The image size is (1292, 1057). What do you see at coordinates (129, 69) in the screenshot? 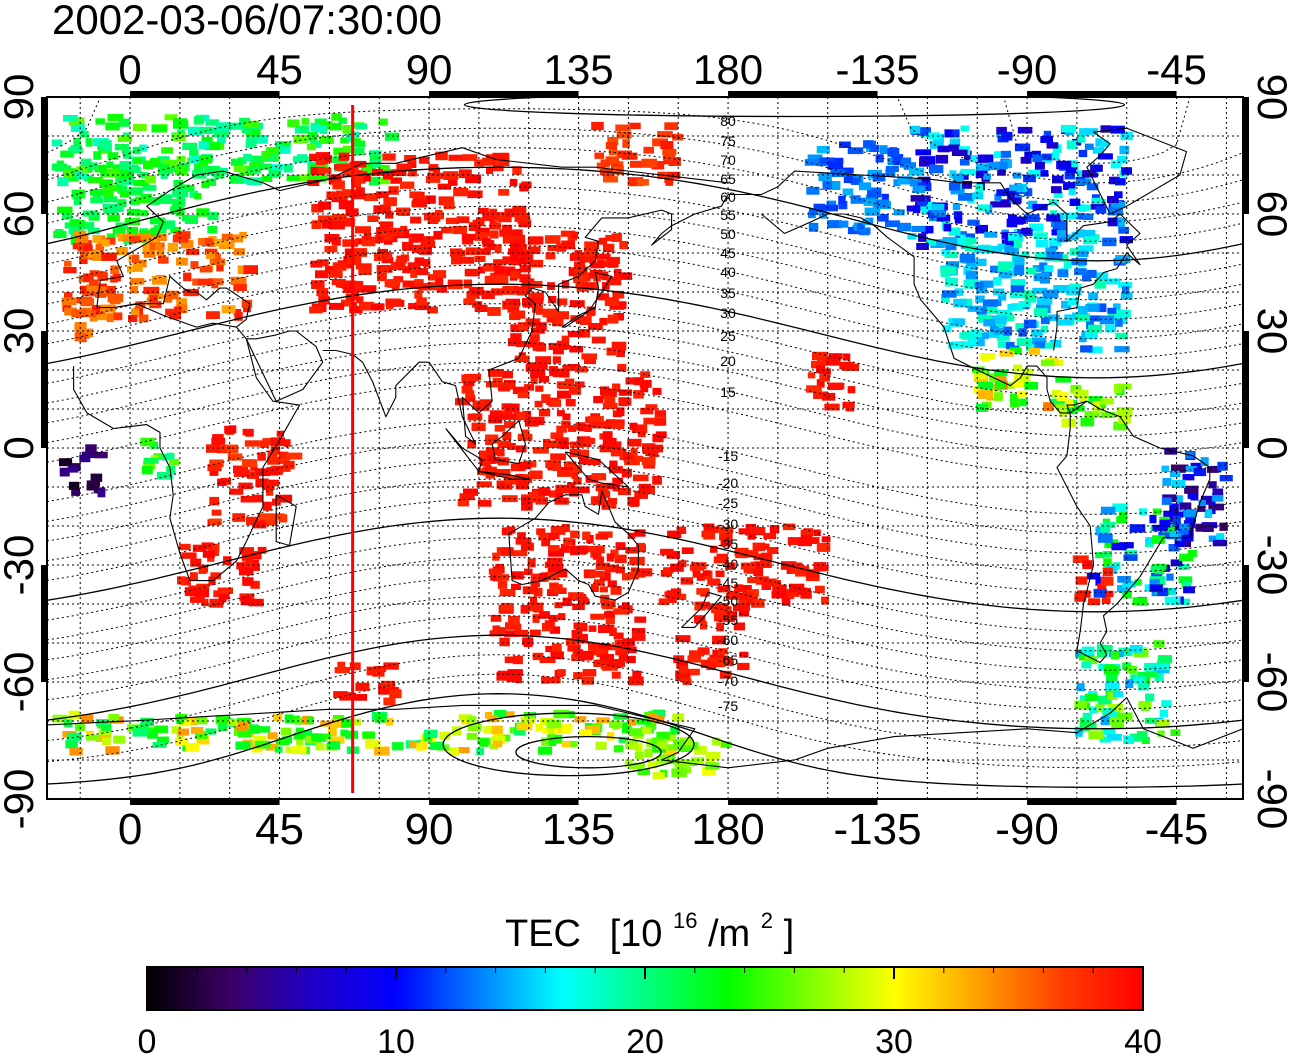
I see `top-lon-tick-label: 0` at bounding box center [129, 69].